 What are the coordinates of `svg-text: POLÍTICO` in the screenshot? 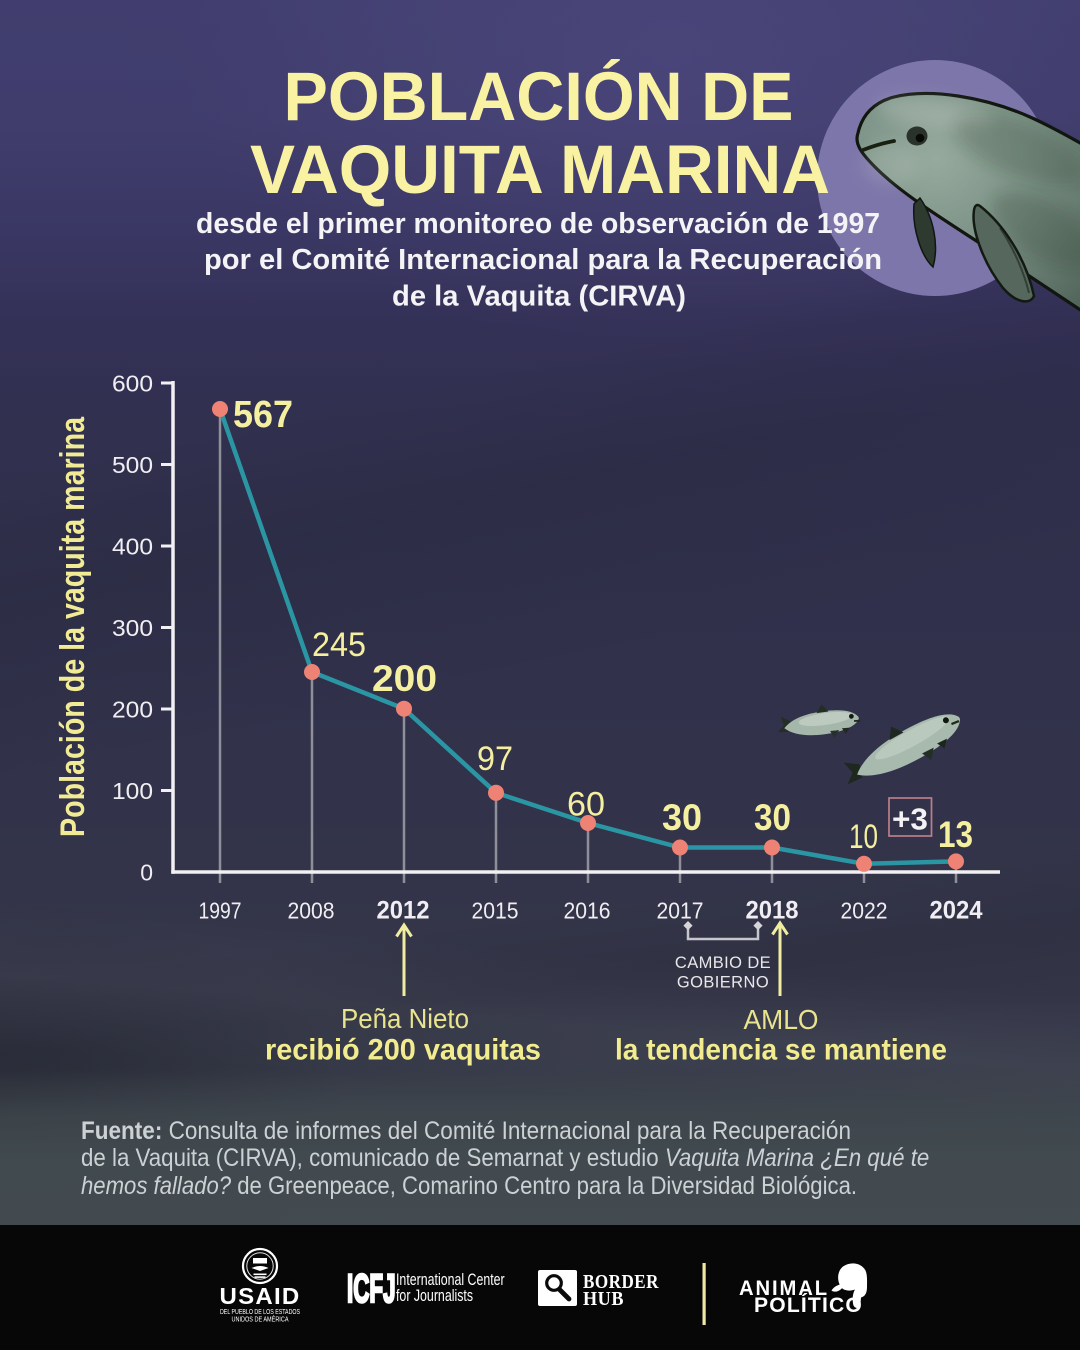 It's located at (808, 1304).